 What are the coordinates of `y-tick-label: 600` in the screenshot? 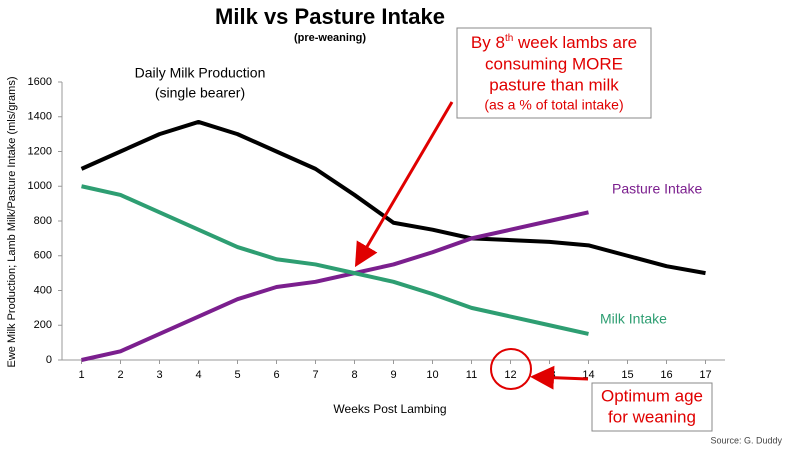 It's located at (43, 256).